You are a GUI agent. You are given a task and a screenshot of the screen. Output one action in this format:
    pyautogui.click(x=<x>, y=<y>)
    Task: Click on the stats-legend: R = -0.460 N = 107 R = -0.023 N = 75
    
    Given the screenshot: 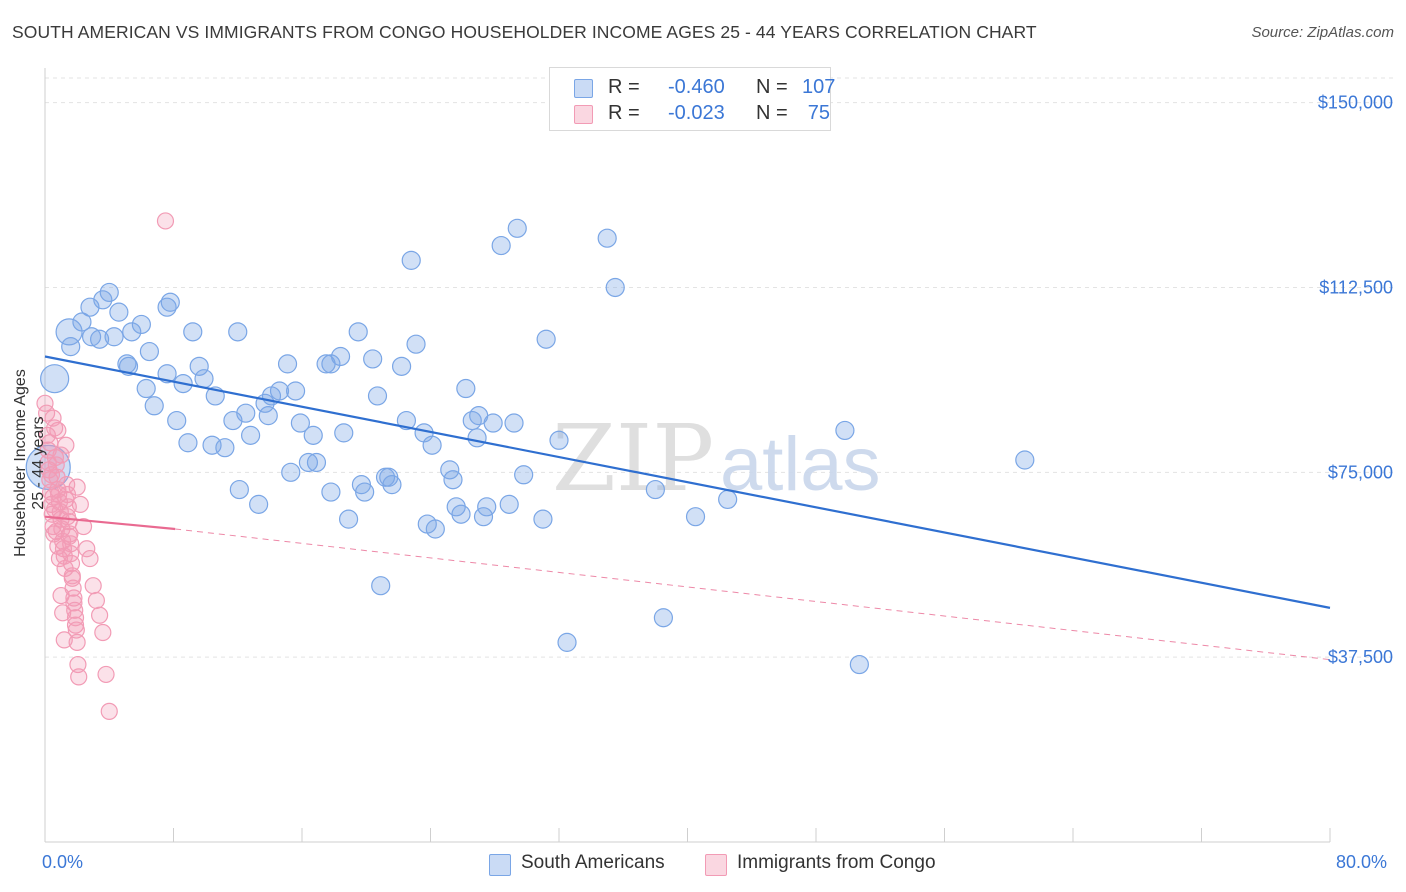 What is the action you would take?
    pyautogui.click(x=692, y=99)
    